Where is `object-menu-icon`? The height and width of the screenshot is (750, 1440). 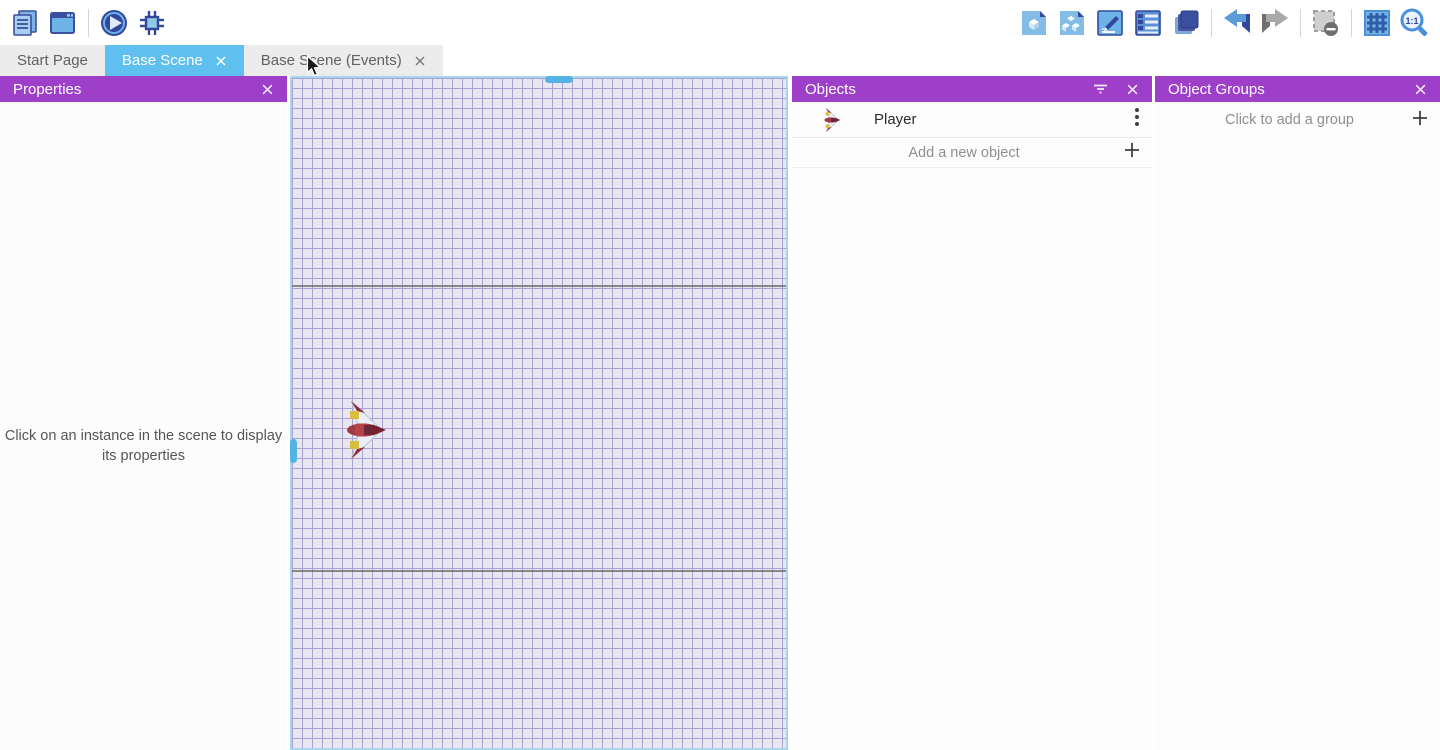
object-menu-icon is located at coordinates (1137, 119).